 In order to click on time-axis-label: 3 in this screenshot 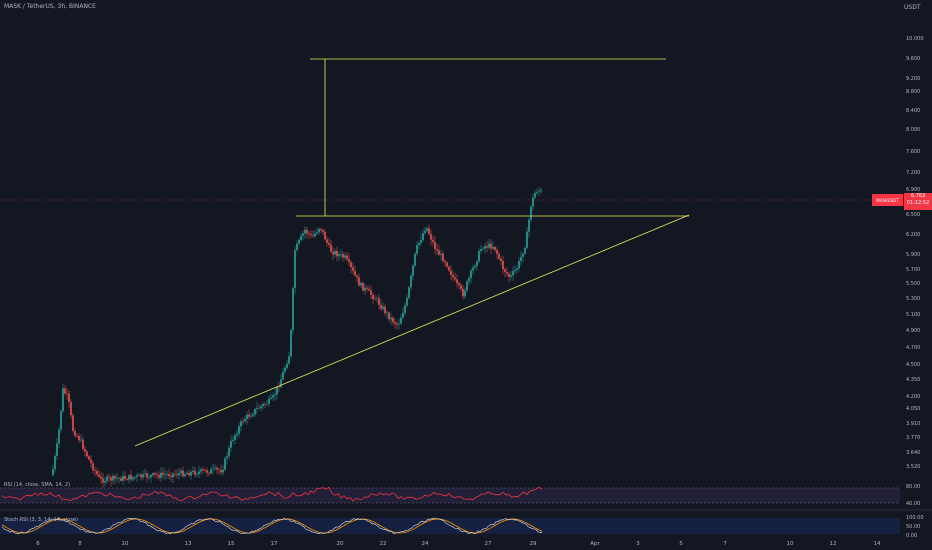, I will do `click(638, 544)`.